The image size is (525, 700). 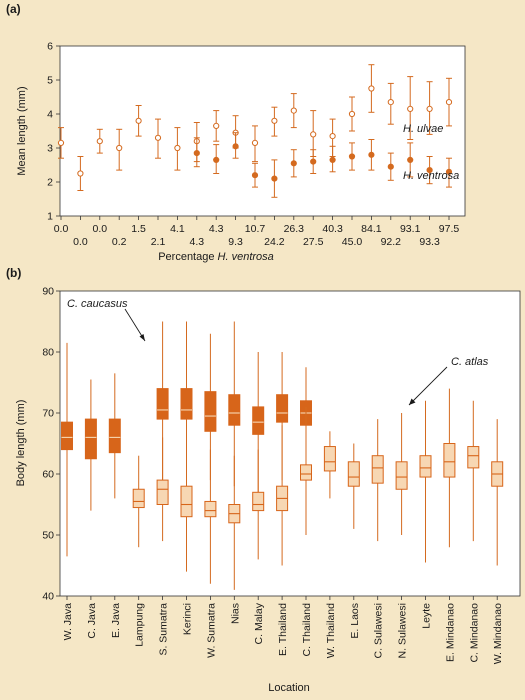 What do you see at coordinates (352, 242) in the screenshot?
I see `x-tick-label: 45.0` at bounding box center [352, 242].